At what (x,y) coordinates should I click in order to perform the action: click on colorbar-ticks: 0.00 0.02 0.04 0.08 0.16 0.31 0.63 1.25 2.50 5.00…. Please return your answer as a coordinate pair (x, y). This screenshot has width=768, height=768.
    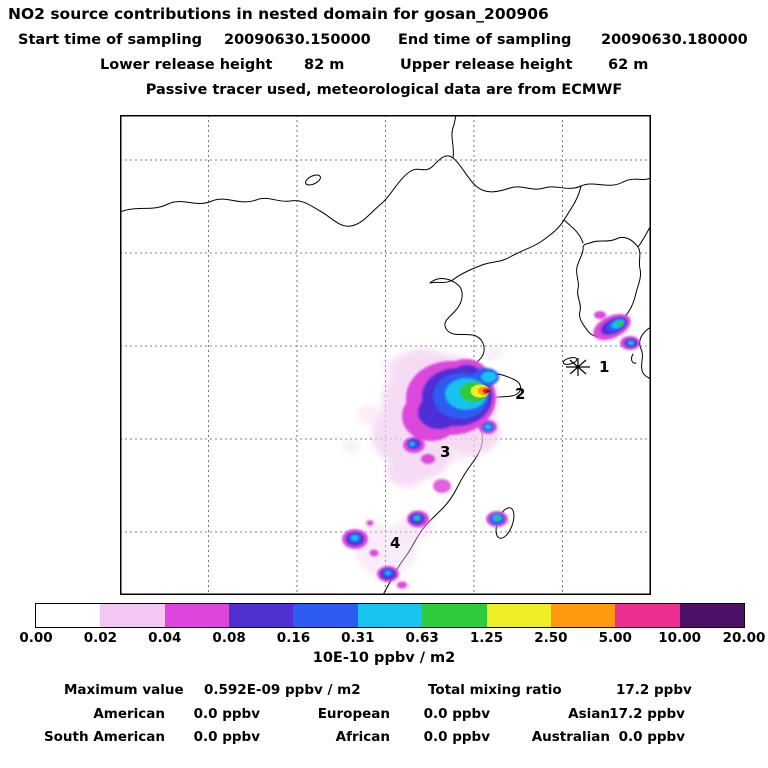
    Looking at the image, I should click on (384, 638).